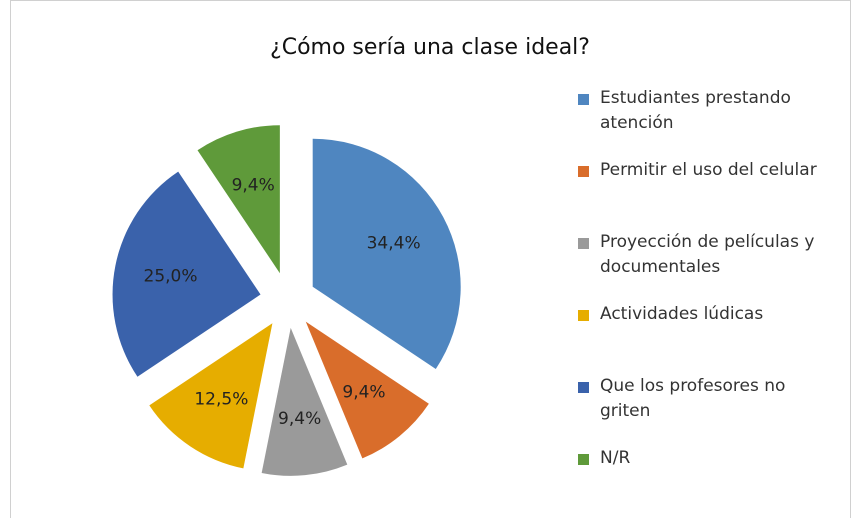  I want to click on legend-label: N/R, so click(615, 458).